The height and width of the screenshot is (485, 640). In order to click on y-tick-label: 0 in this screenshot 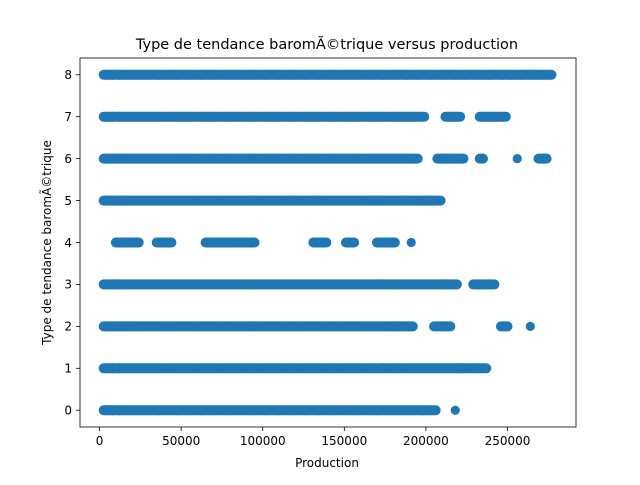, I will do `click(68, 411)`.